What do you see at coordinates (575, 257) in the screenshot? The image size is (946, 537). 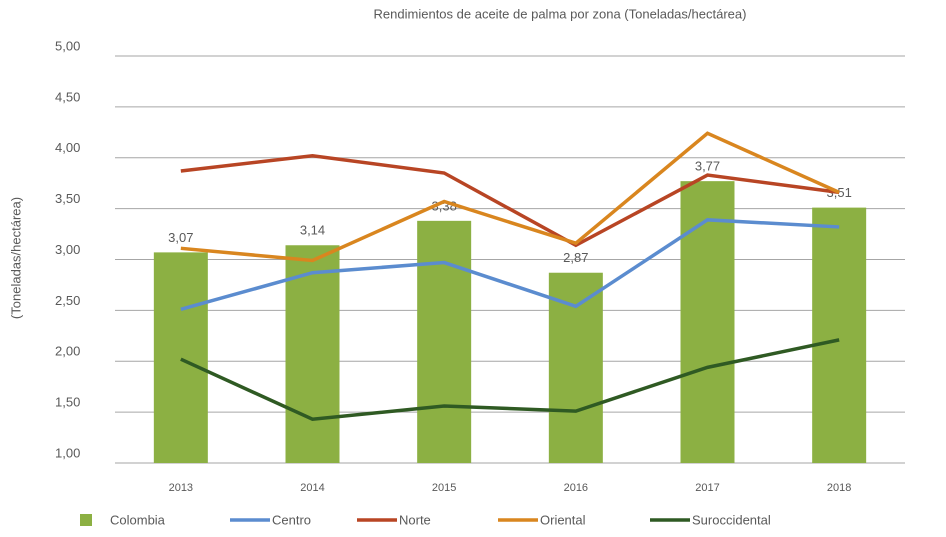 I see `data-label: 2,87` at bounding box center [575, 257].